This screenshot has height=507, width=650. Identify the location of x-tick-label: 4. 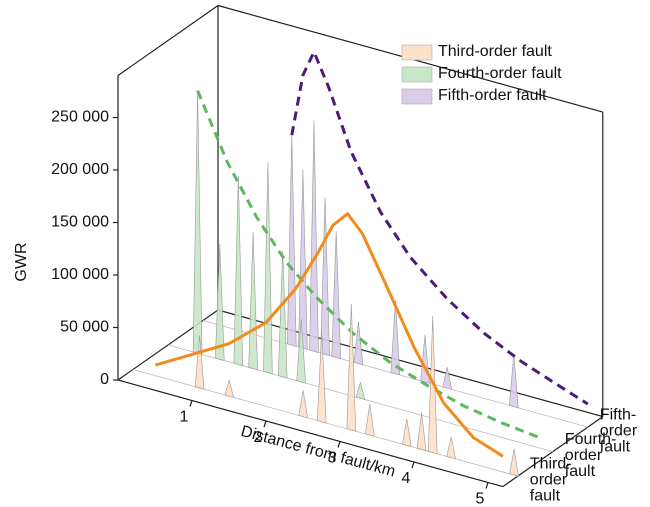
(406, 478).